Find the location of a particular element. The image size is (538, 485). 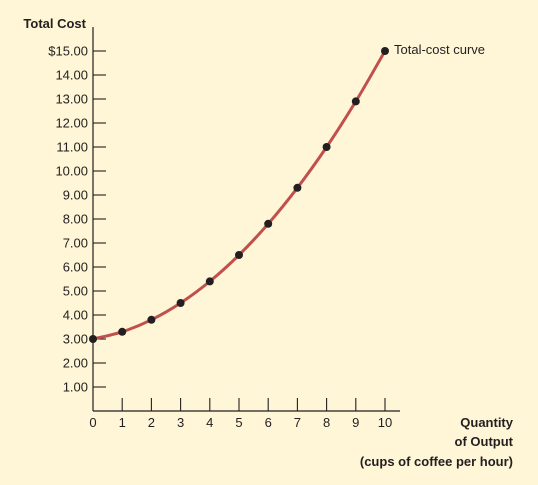

y-tick-label: $15.00 is located at coordinates (68, 51).